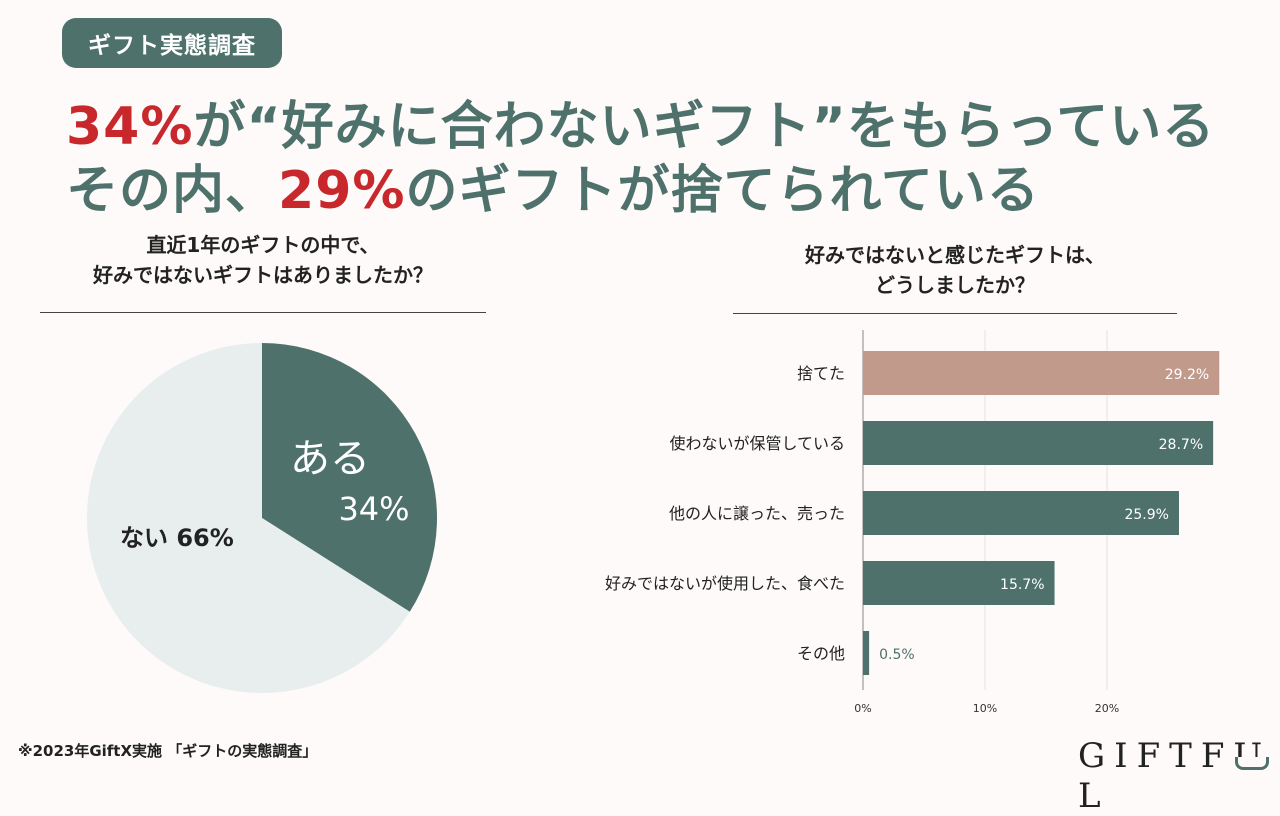  Describe the element at coordinates (722, 191) in the screenshot. I see `headline-text: のギフトが捨てられている` at that location.